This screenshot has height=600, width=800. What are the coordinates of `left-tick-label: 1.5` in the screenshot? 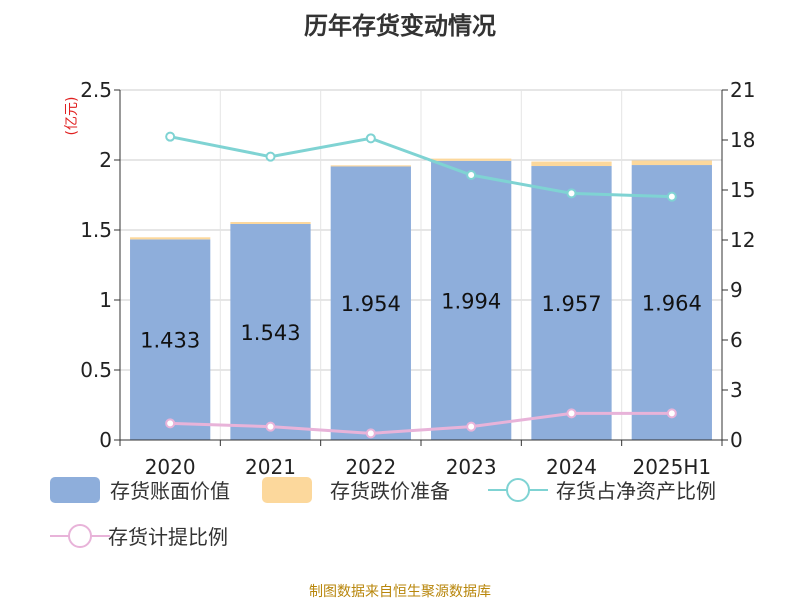 It's located at (96, 230).